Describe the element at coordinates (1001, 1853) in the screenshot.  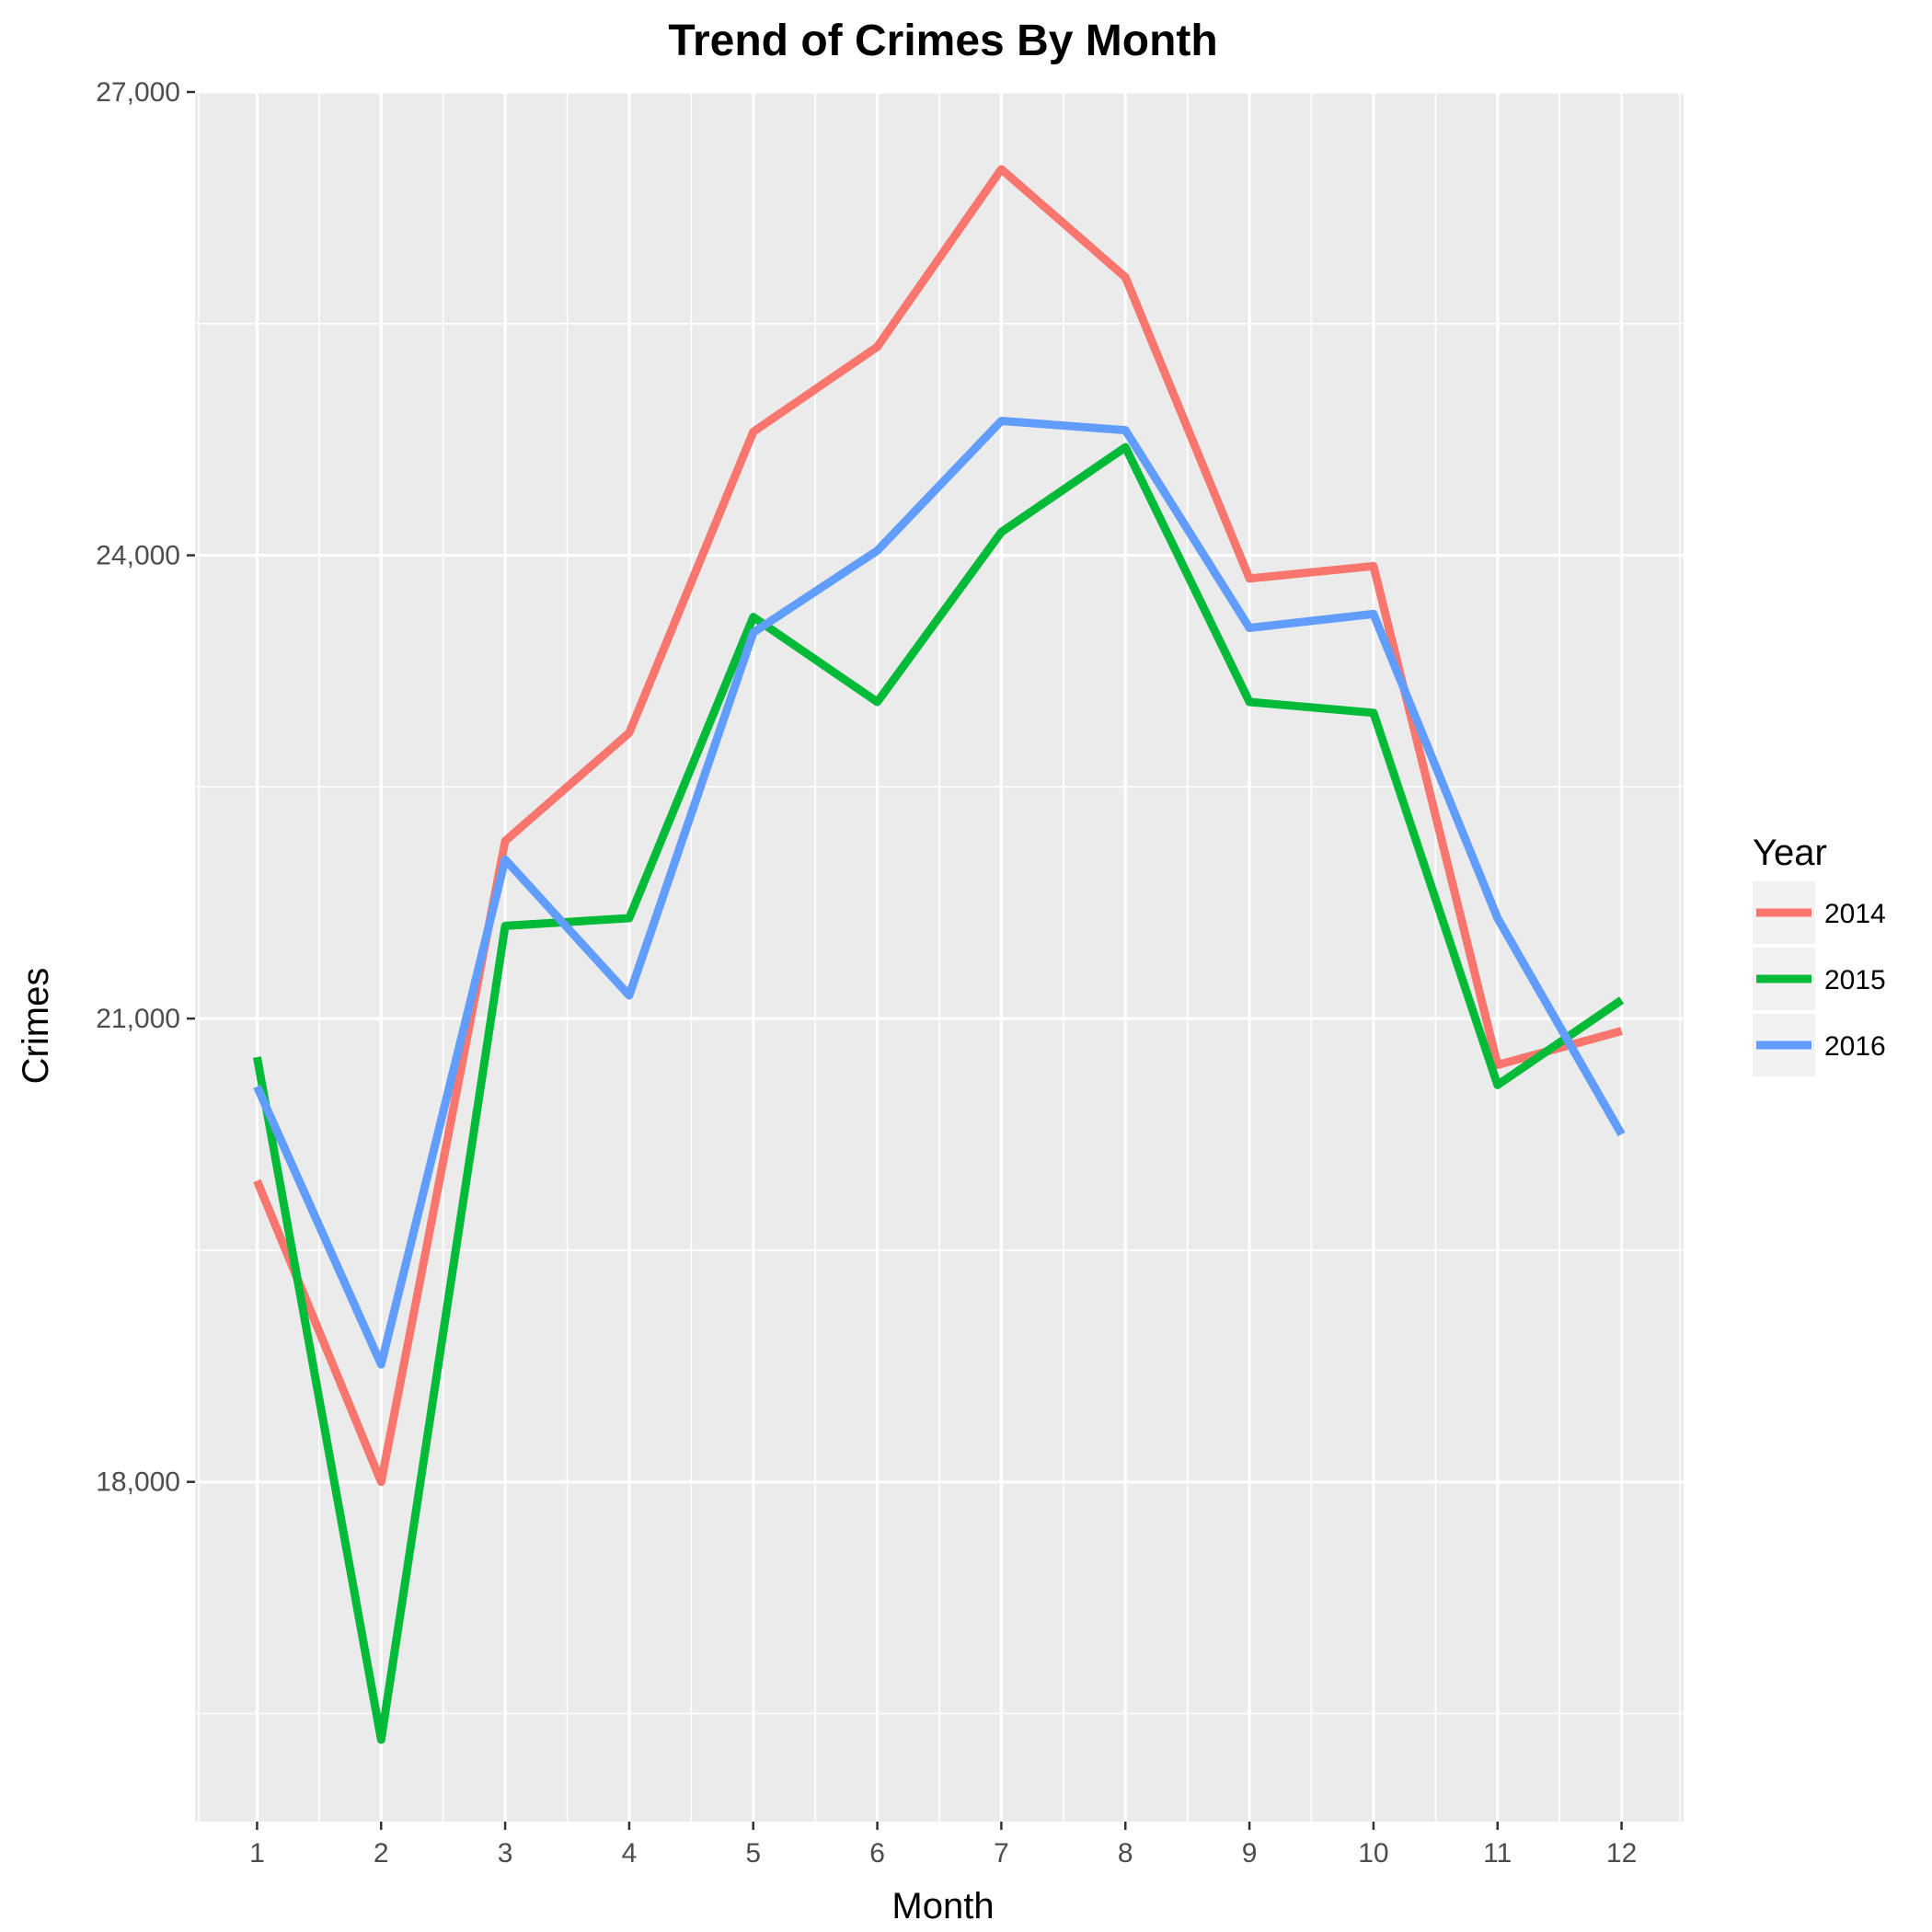
I see `x-tick-label: 7` at that location.